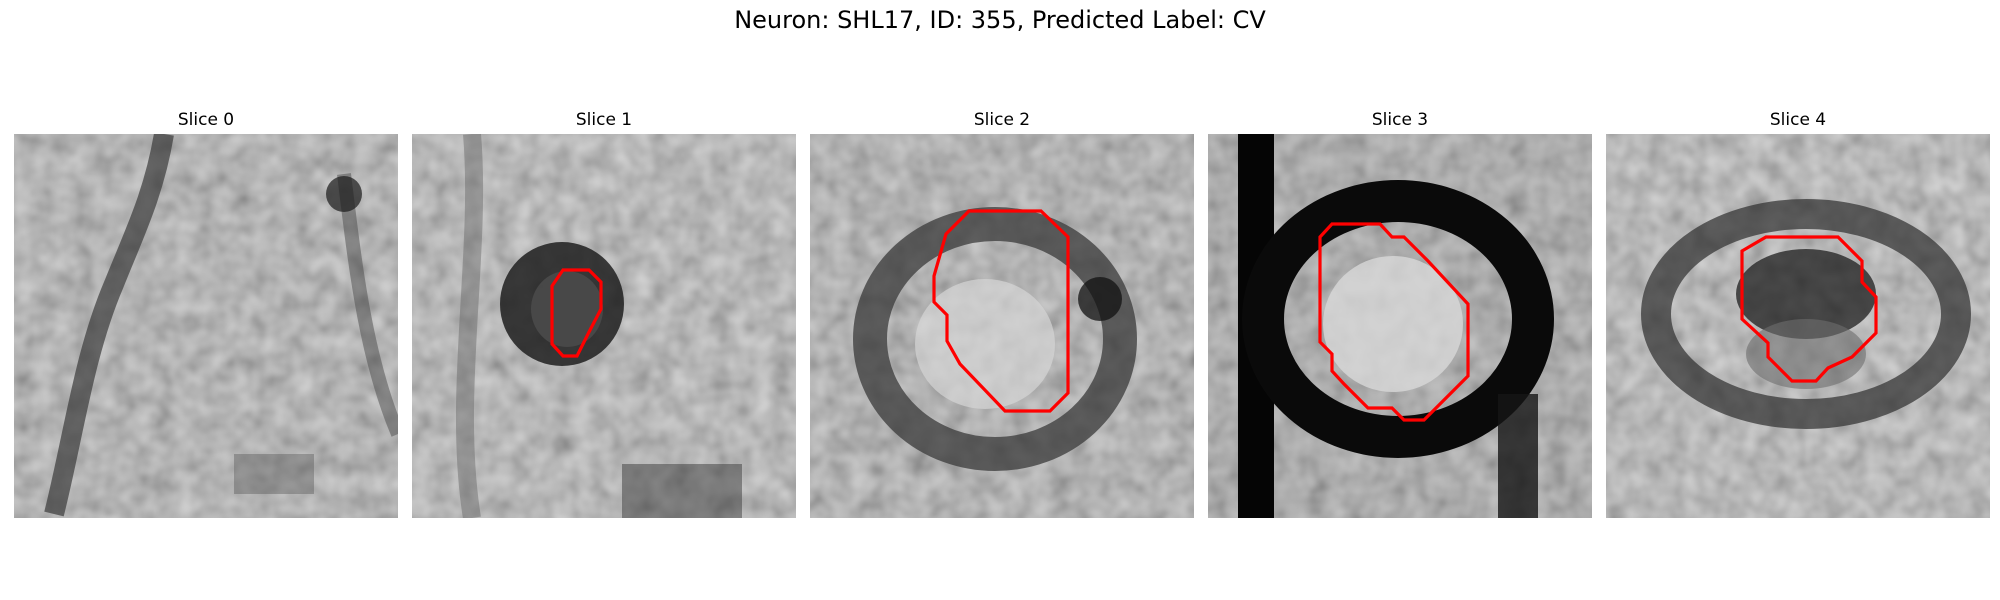 The width and height of the screenshot is (2000, 600). I want to click on slice-3-image, so click(1400, 326).